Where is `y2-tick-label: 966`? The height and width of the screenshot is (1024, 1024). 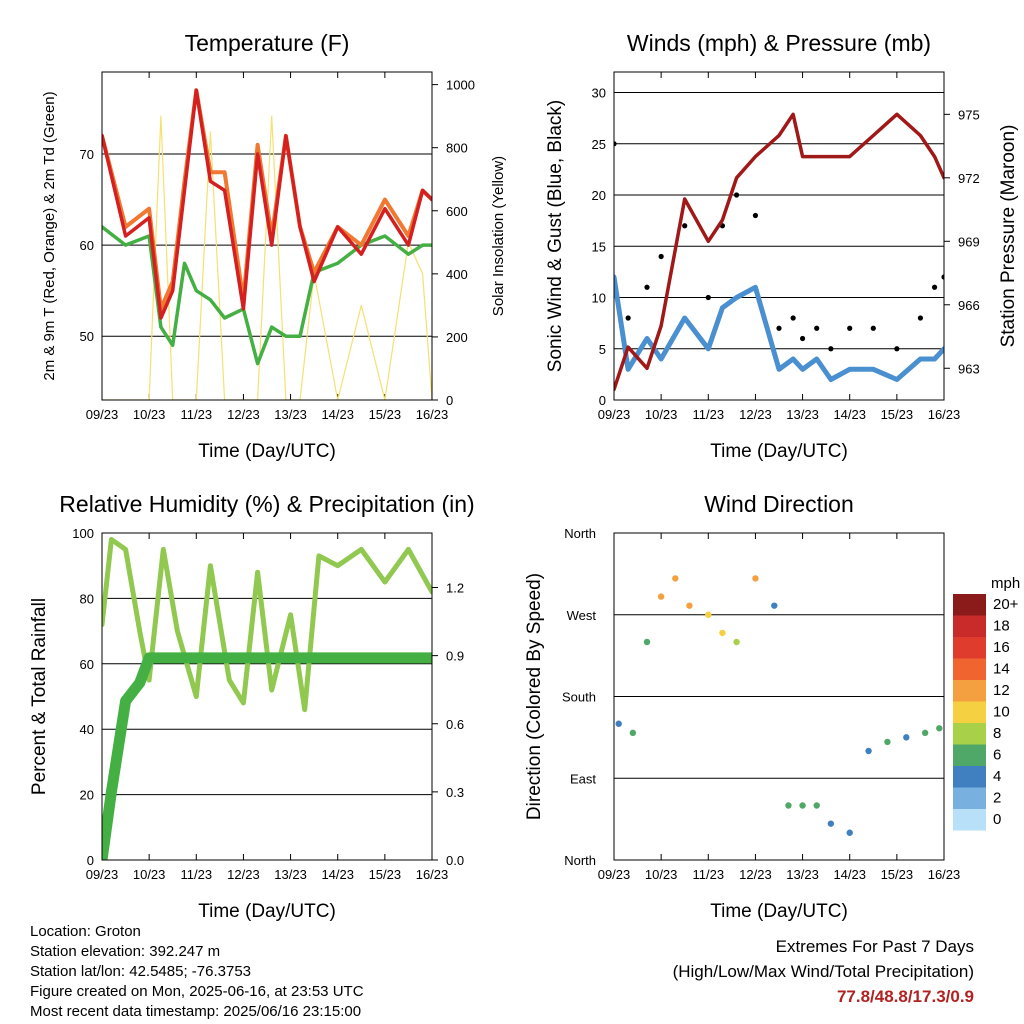 y2-tick-label: 966 is located at coordinates (969, 305).